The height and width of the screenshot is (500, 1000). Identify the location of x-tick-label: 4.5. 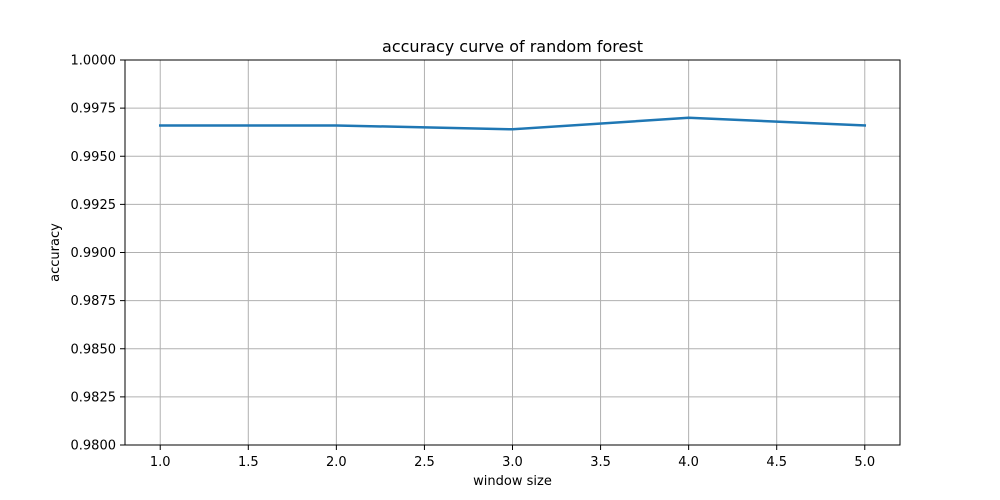
(776, 462).